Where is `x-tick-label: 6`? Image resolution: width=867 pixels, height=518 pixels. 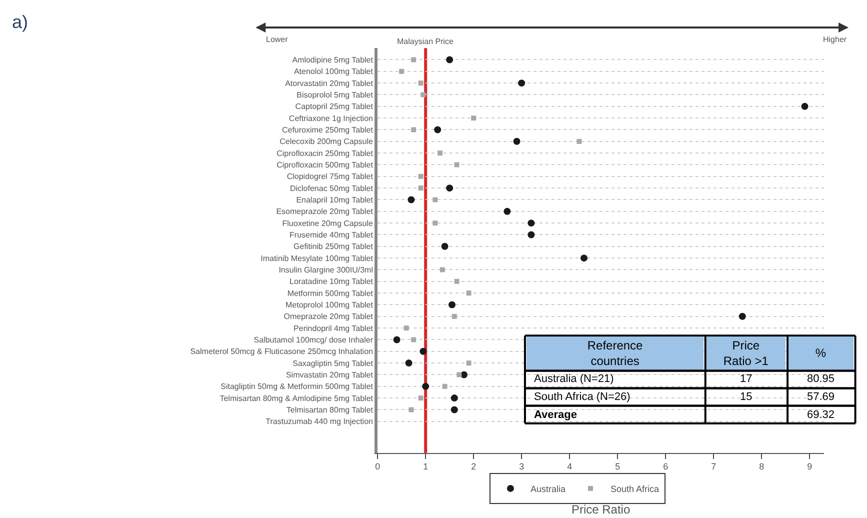
x-tick-label: 6 is located at coordinates (665, 467).